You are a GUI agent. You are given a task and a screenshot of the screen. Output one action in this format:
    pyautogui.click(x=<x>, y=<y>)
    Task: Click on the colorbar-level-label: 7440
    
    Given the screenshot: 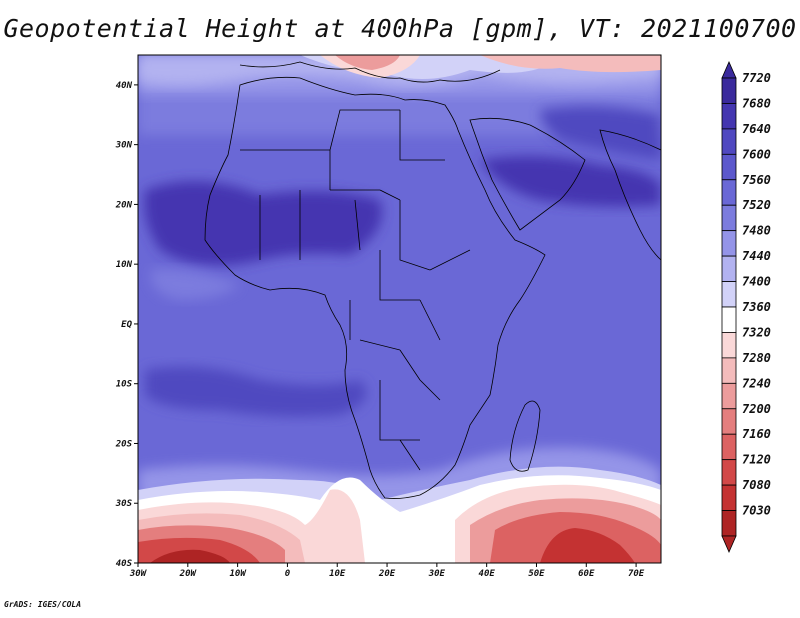 What is the action you would take?
    pyautogui.click(x=756, y=256)
    